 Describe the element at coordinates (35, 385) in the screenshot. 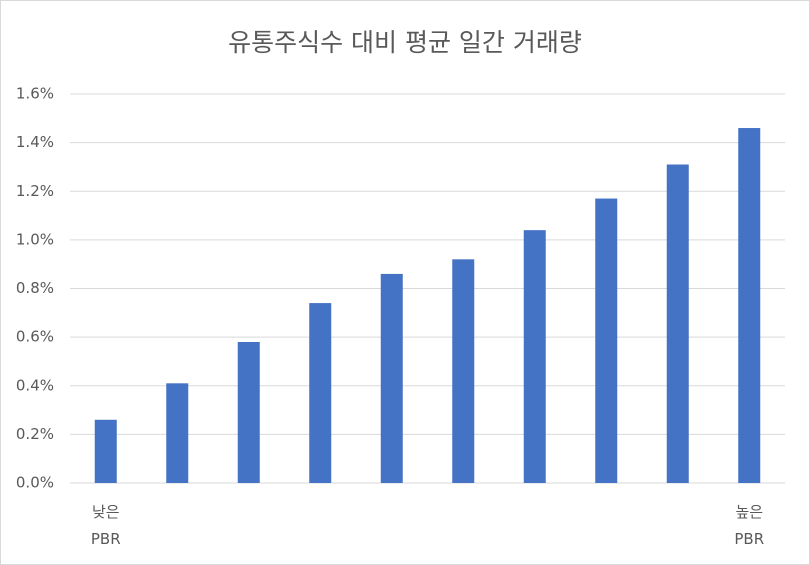

I see `y-tick-label: 0.4%` at that location.